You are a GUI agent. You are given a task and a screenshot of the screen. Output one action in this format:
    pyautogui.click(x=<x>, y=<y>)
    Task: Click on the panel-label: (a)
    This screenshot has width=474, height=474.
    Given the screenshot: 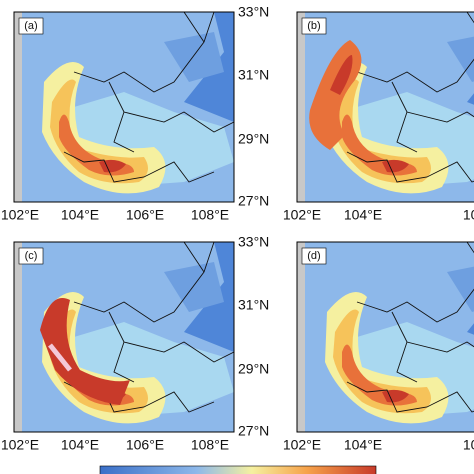 What is the action you would take?
    pyautogui.click(x=30, y=26)
    